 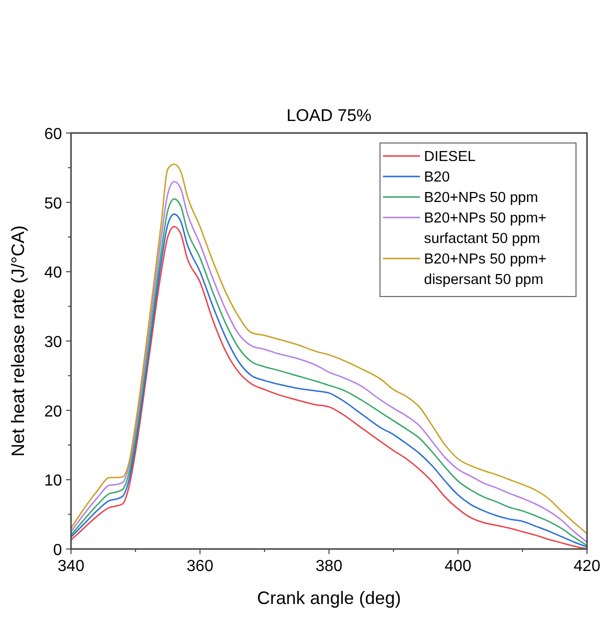 I want to click on y-tick-label: 30, so click(x=53, y=342).